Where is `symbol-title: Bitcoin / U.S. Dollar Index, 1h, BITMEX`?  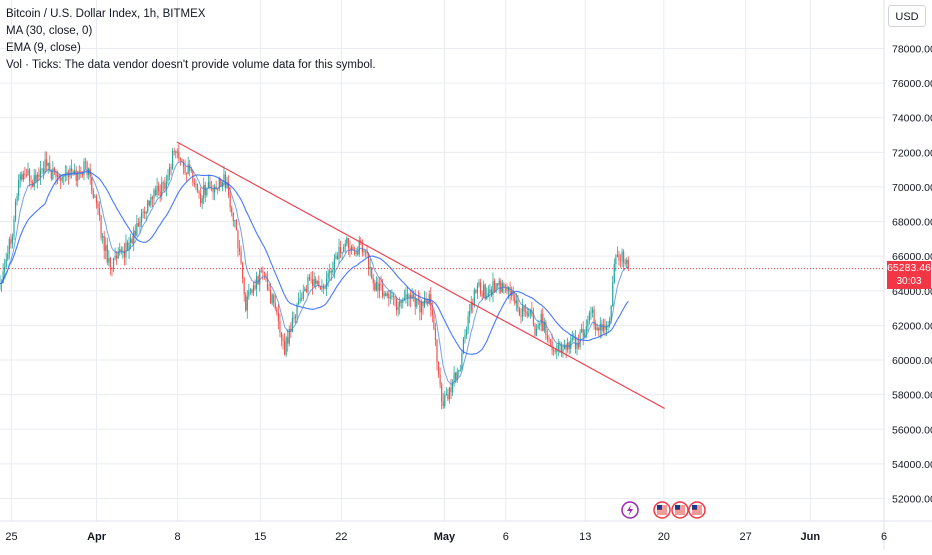
symbol-title: Bitcoin / U.S. Dollar Index, 1h, BITMEX is located at coordinates (106, 14).